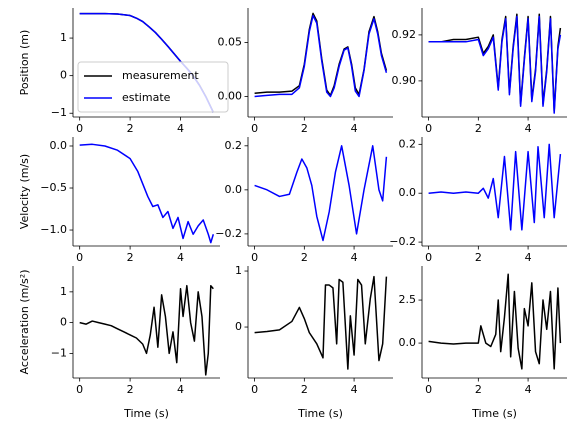 The image size is (579, 432). Describe the element at coordinates (404, 80) in the screenshot. I see `y-tick-label: 0.90` at that location.